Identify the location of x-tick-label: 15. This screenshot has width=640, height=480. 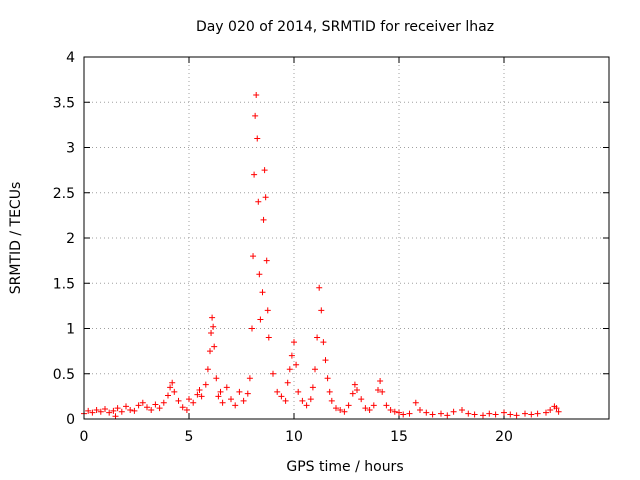
(399, 437).